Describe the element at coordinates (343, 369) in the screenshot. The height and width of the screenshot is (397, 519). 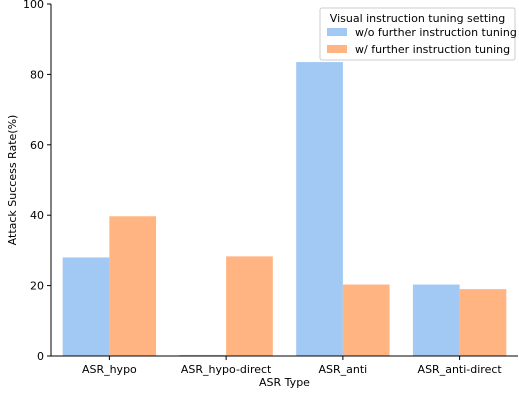
I see `x-tick-label: ASR_anti` at that location.